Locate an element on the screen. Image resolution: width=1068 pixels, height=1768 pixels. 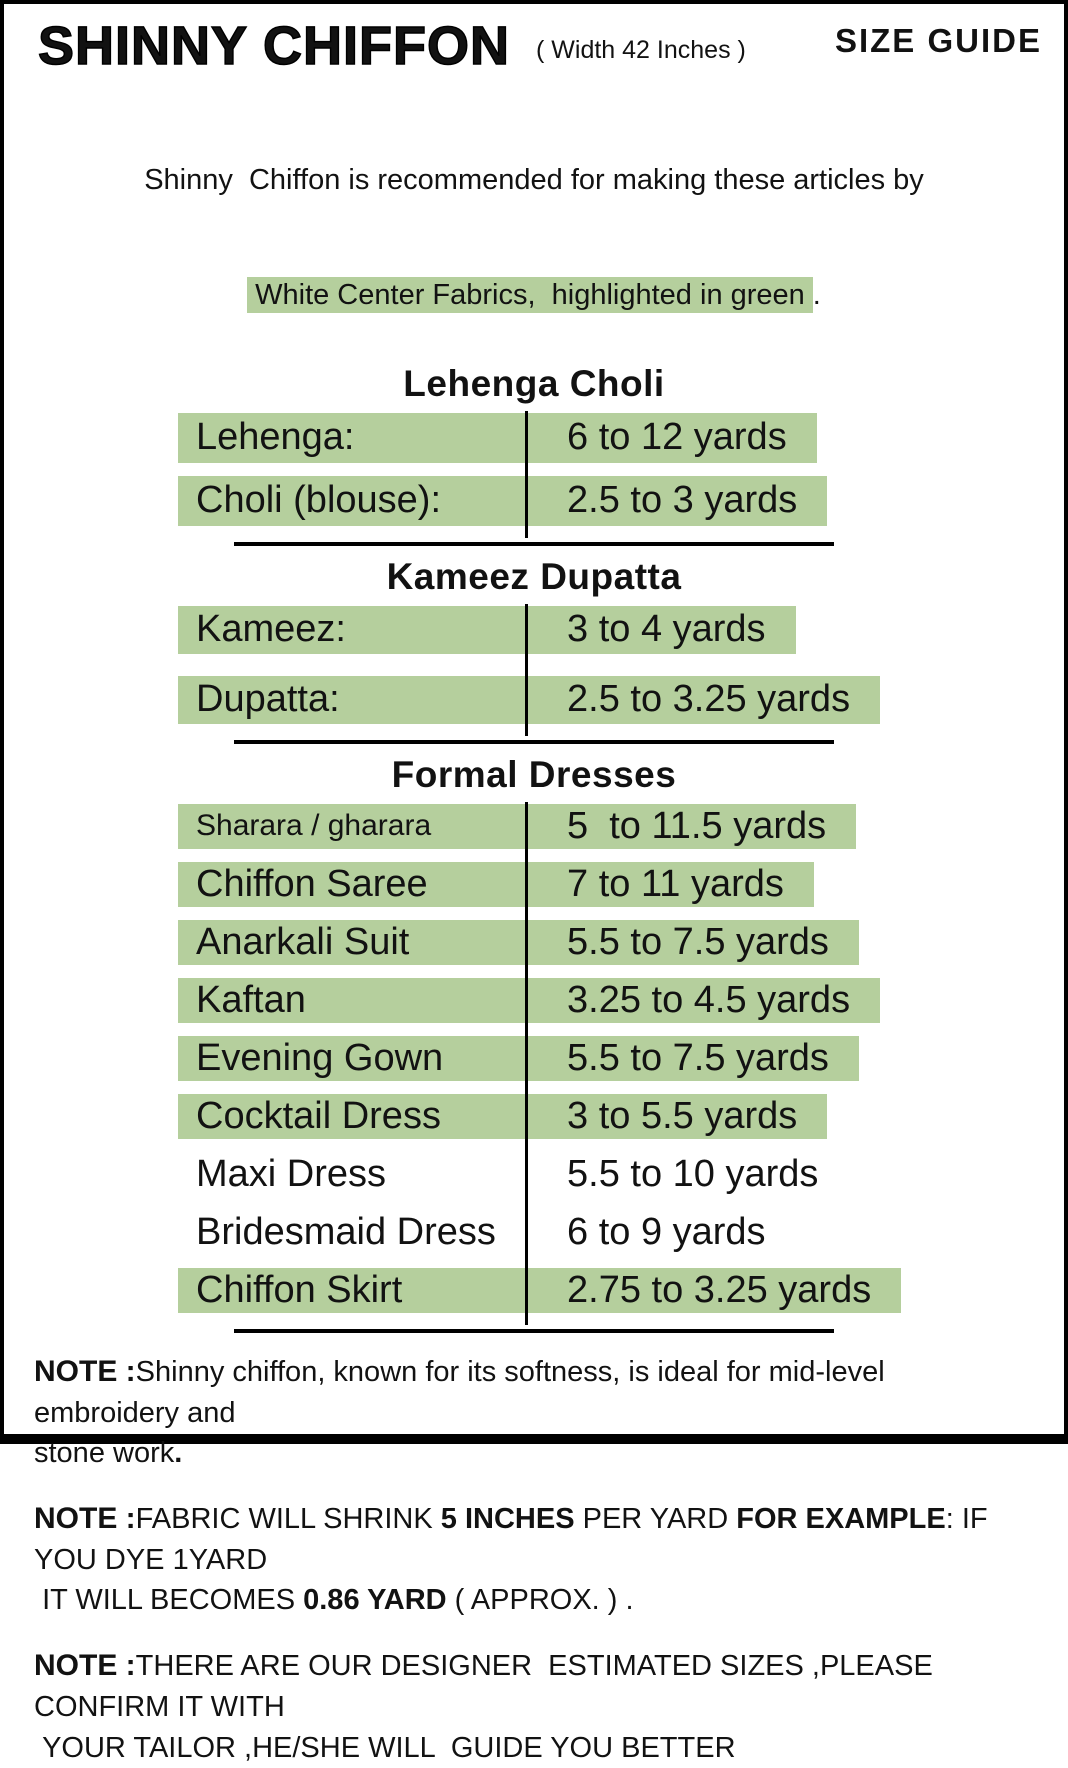
yardage-value: 2.5 to 3 yards is located at coordinates (676, 500).